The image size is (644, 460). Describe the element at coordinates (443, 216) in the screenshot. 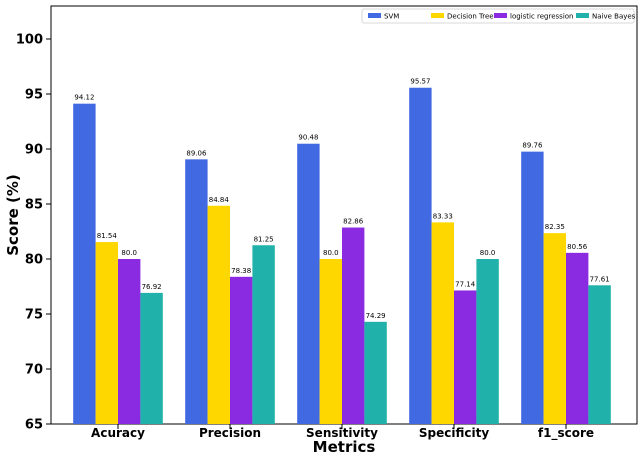

I see `bar-data-label: 83.33` at that location.